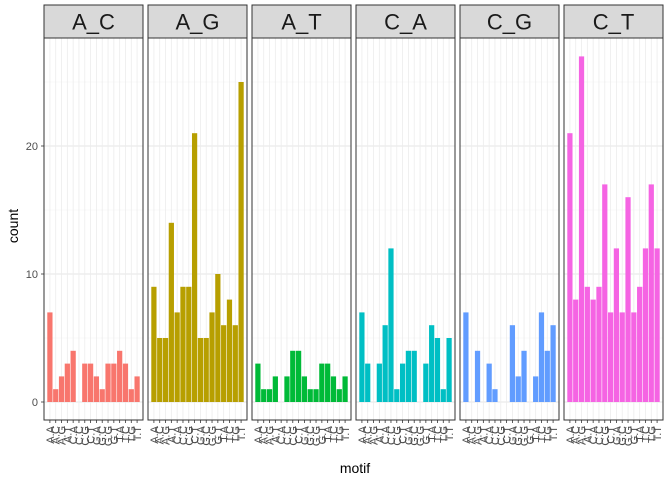  What do you see at coordinates (35, 275) in the screenshot?
I see `y-axis: 0 10 20` at bounding box center [35, 275].